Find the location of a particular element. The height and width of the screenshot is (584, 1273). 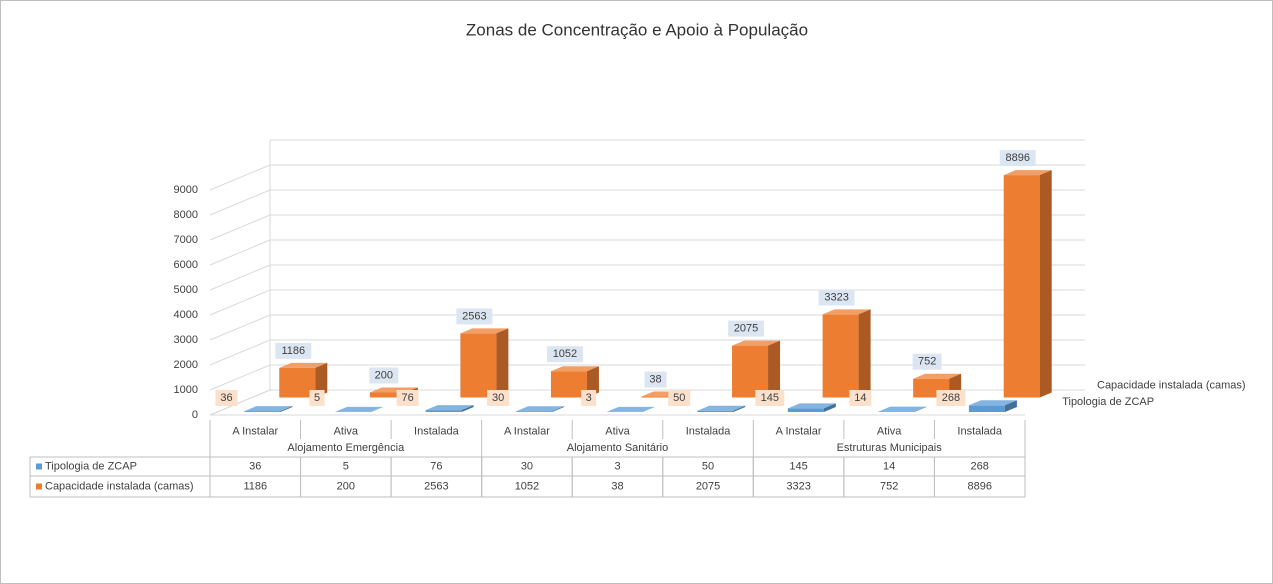

y-tick-label: 4000 is located at coordinates (186, 315).